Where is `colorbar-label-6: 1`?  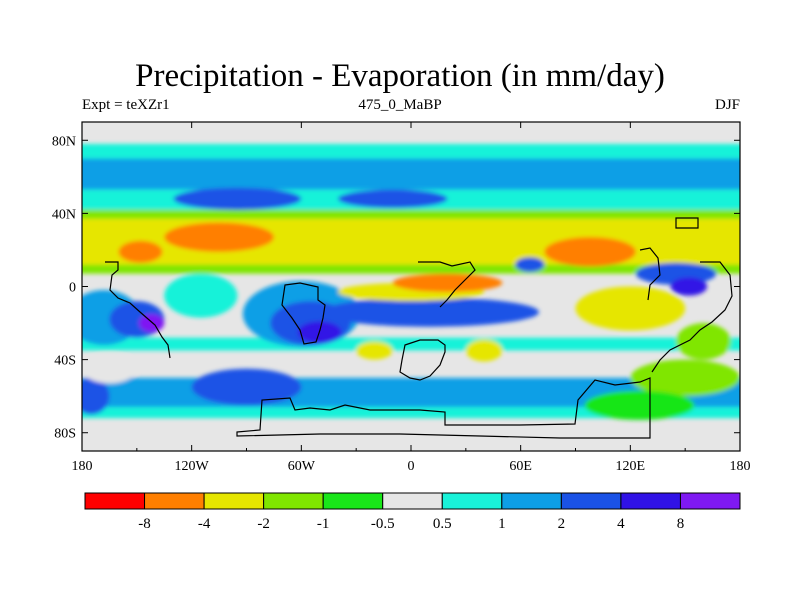 colorbar-label-6: 1 is located at coordinates (502, 524).